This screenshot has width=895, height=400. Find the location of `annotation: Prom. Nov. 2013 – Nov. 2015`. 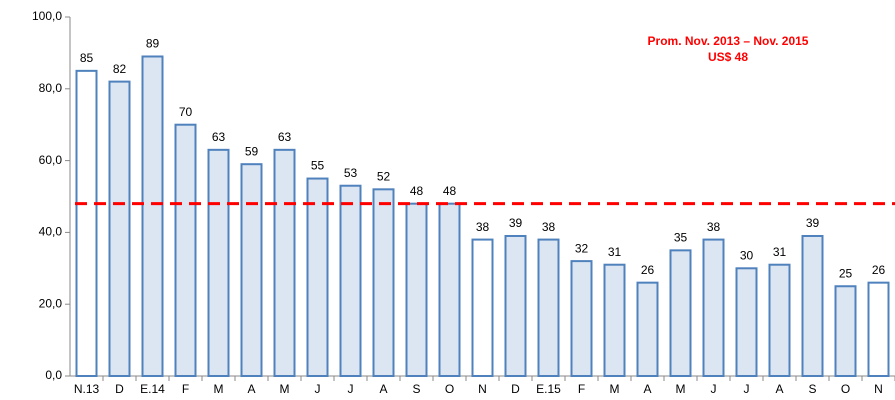

annotation: Prom. Nov. 2013 – Nov. 2015 is located at coordinates (728, 41).